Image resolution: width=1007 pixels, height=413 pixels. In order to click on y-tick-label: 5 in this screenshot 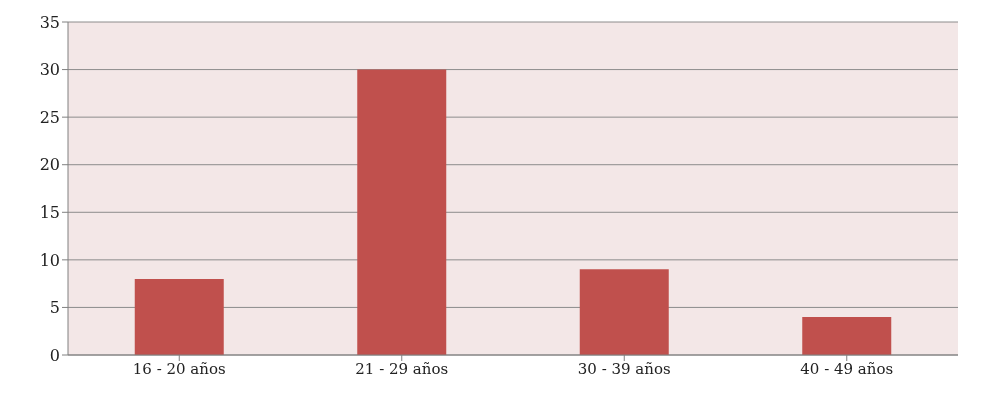, I will do `click(54, 308)`.